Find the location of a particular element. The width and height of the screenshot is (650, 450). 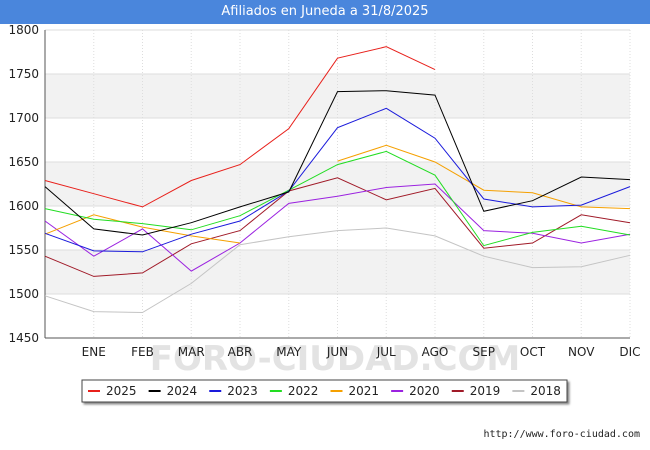

legend-box is located at coordinates (324, 391).